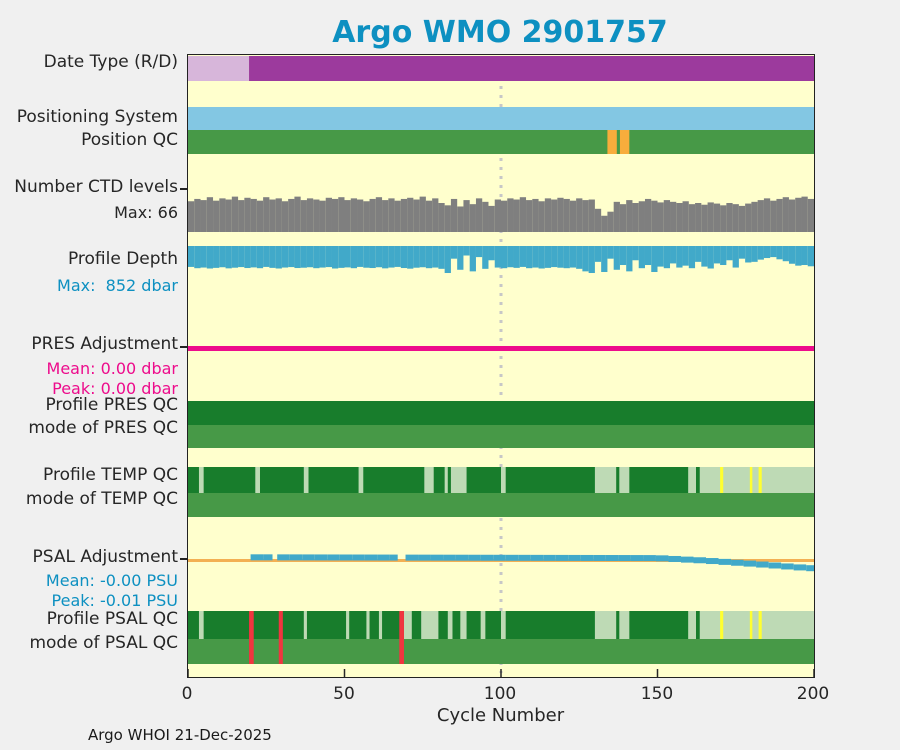 The width and height of the screenshot is (900, 750). Describe the element at coordinates (111, 580) in the screenshot. I see `stat-psal-mean: Mean: -0.00 PSU` at that location.